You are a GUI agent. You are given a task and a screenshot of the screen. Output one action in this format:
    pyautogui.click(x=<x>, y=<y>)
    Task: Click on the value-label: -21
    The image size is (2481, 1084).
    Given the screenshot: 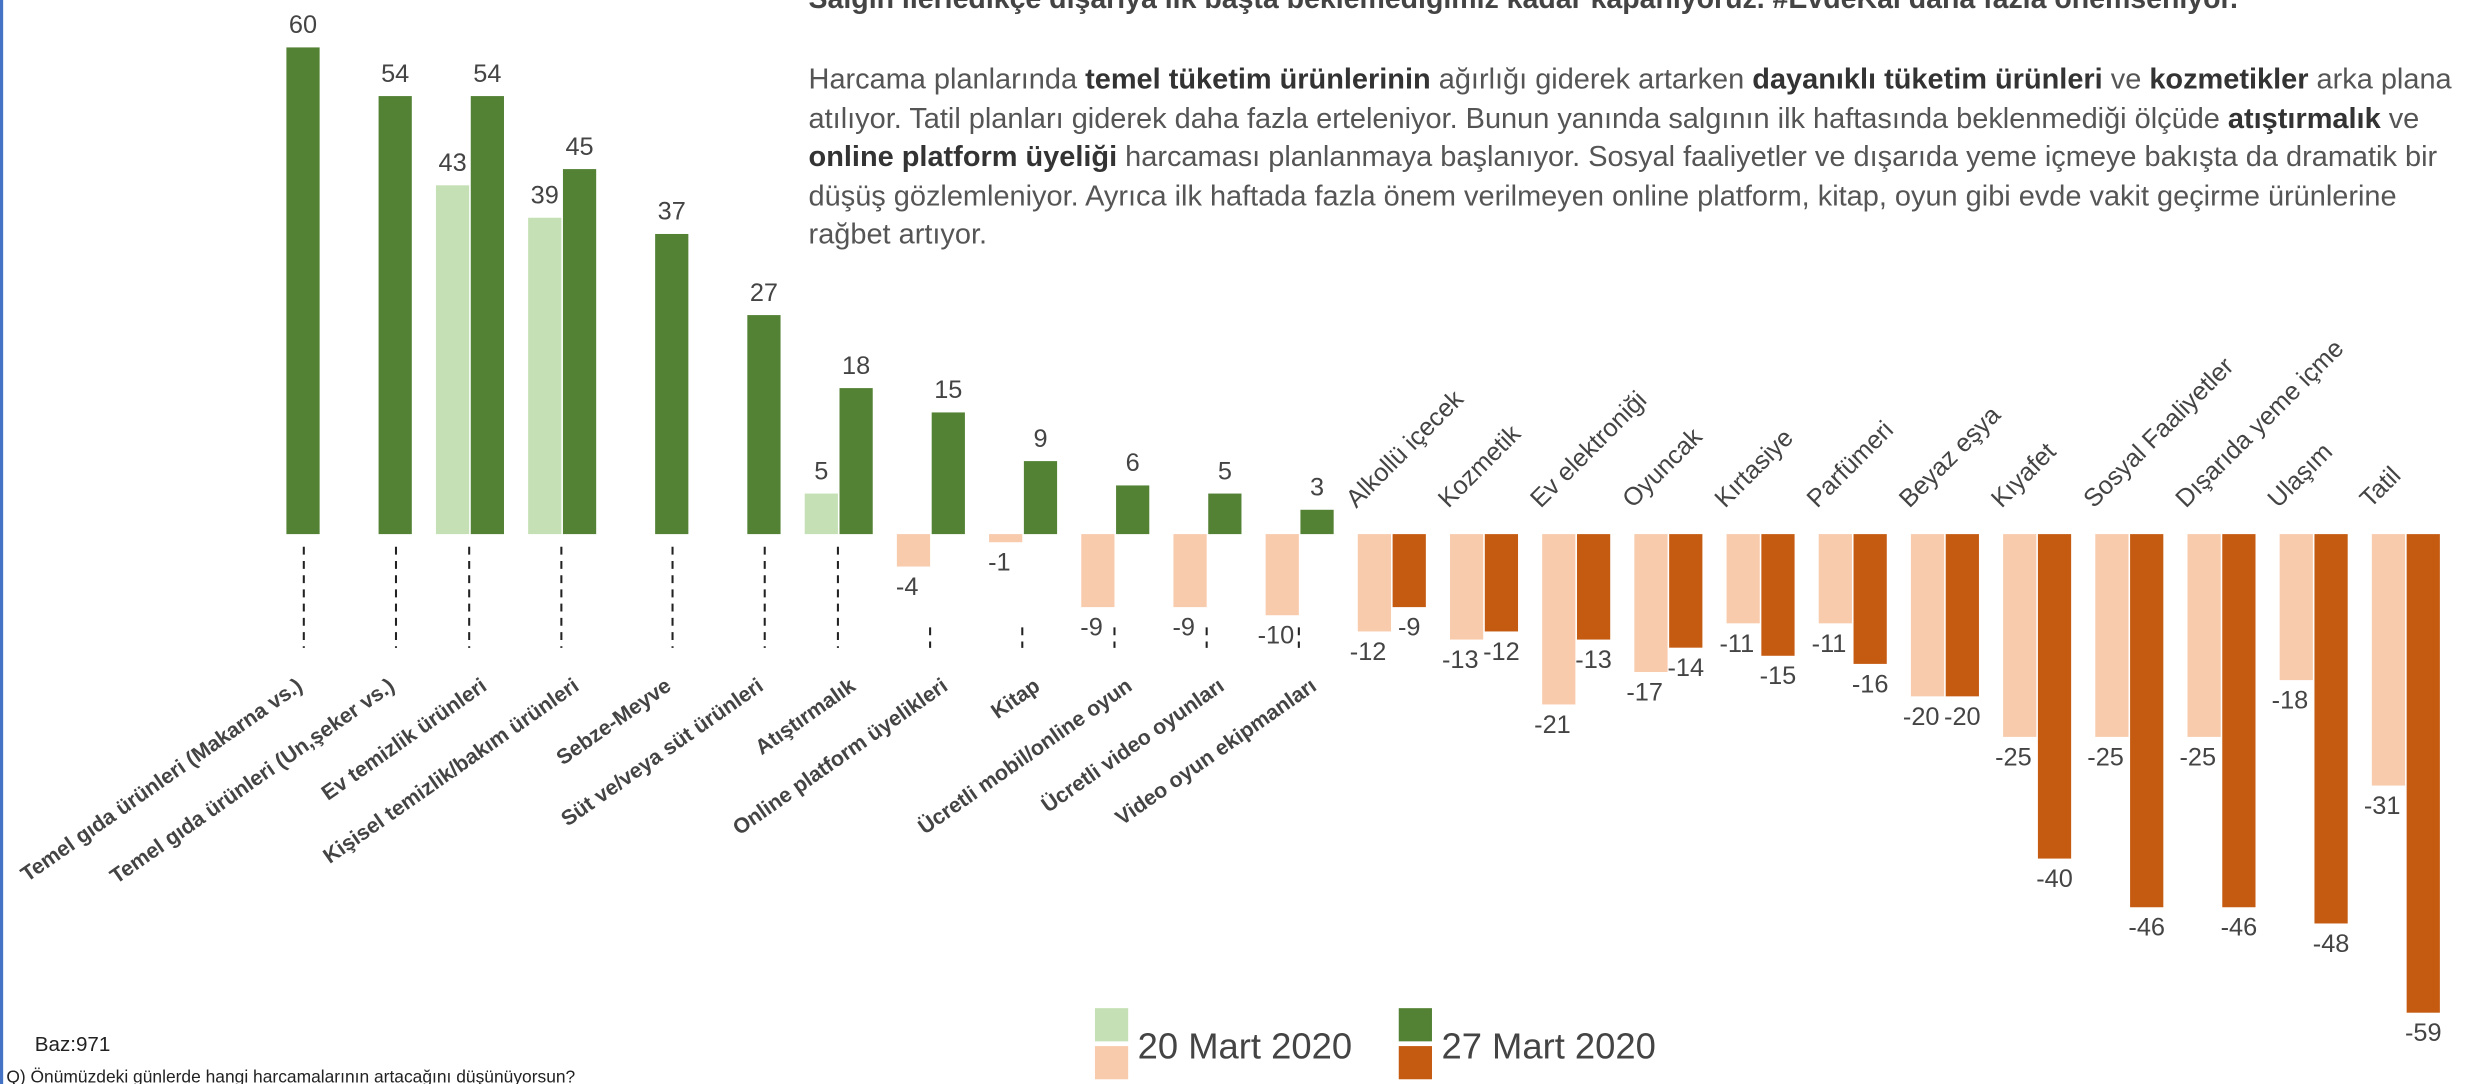 What is the action you would take?
    pyautogui.click(x=1552, y=725)
    